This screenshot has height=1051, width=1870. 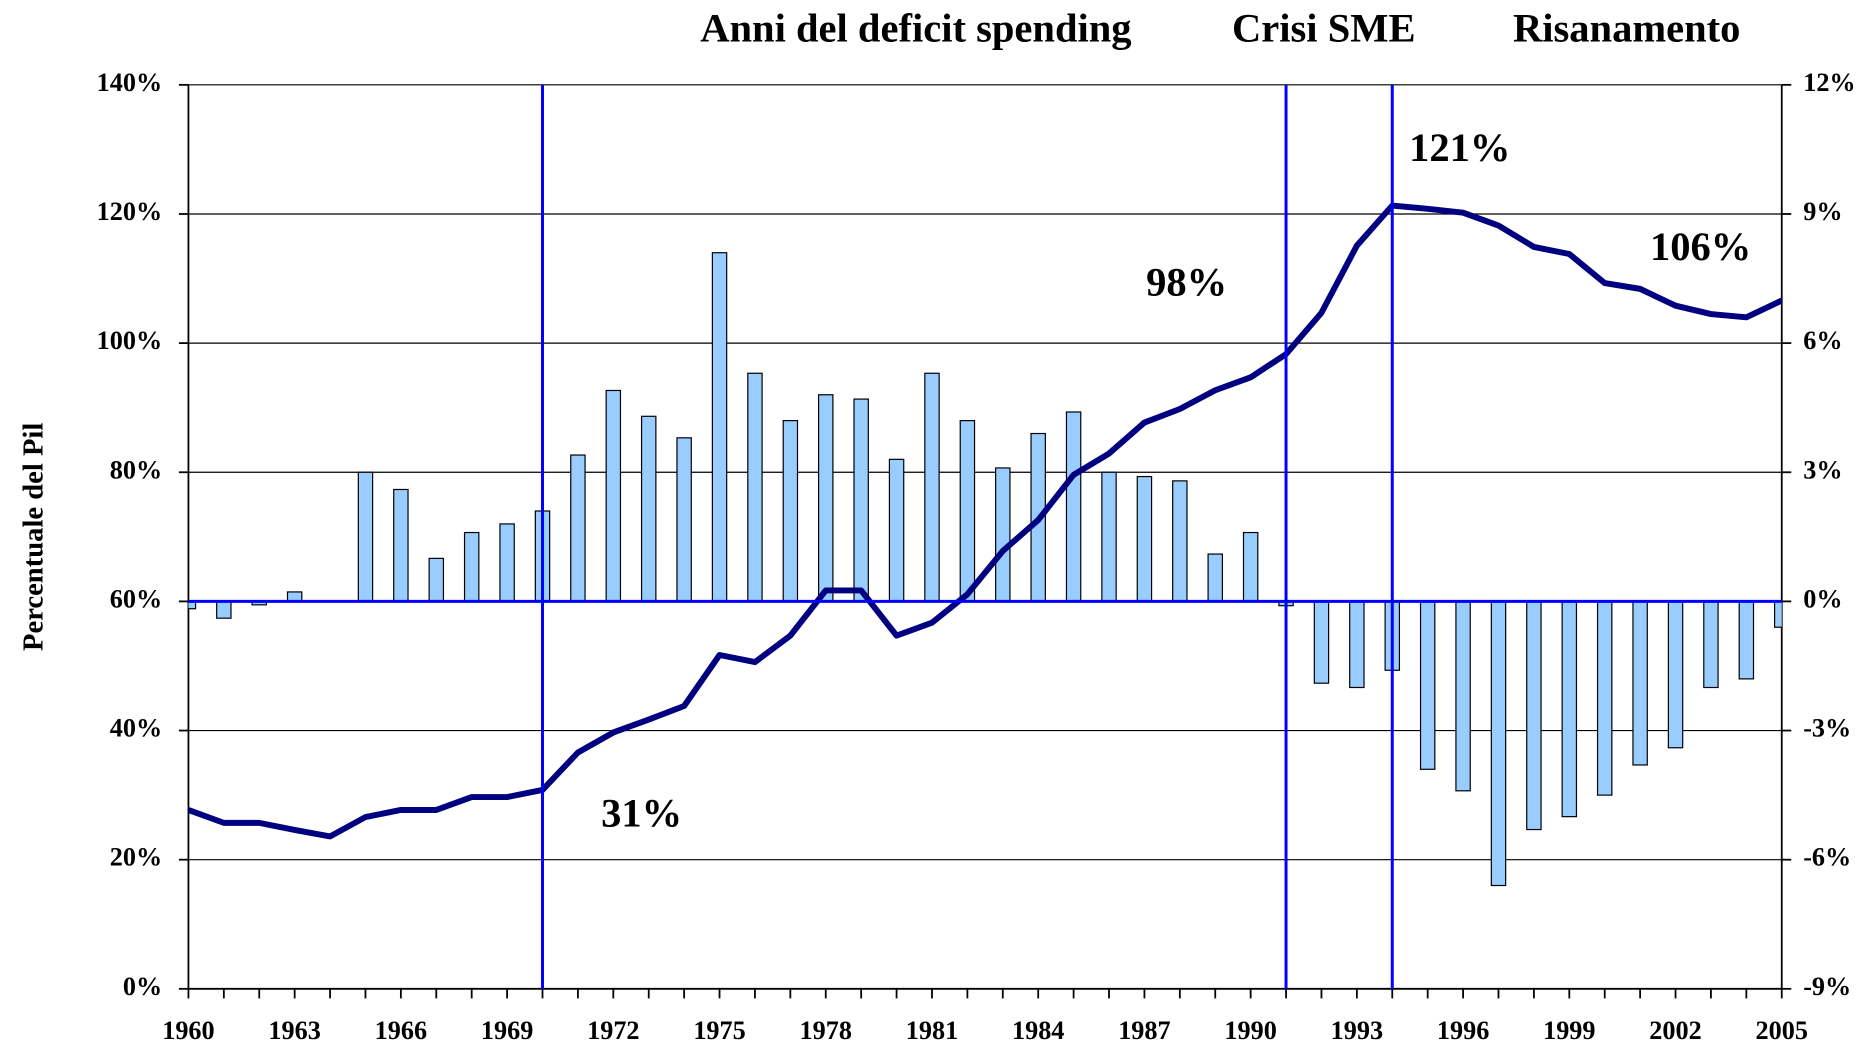 What do you see at coordinates (188, 1030) in the screenshot?
I see `x-tick-label: 1960` at bounding box center [188, 1030].